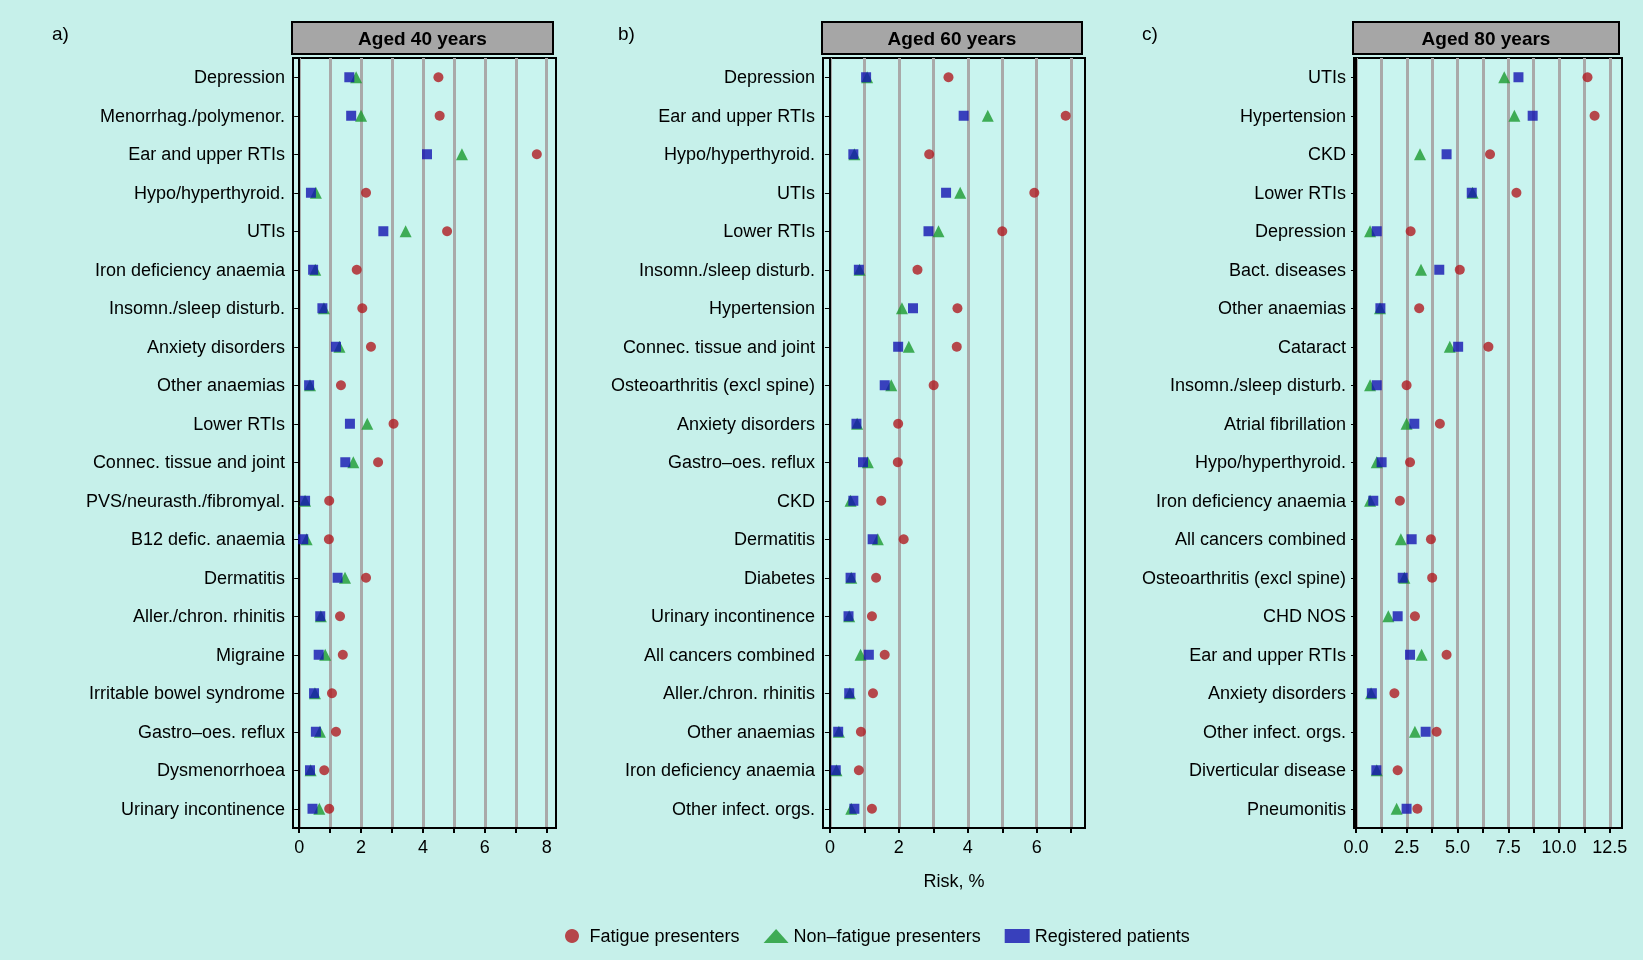  Describe the element at coordinates (626, 33) in the screenshot. I see `text: b)` at that location.